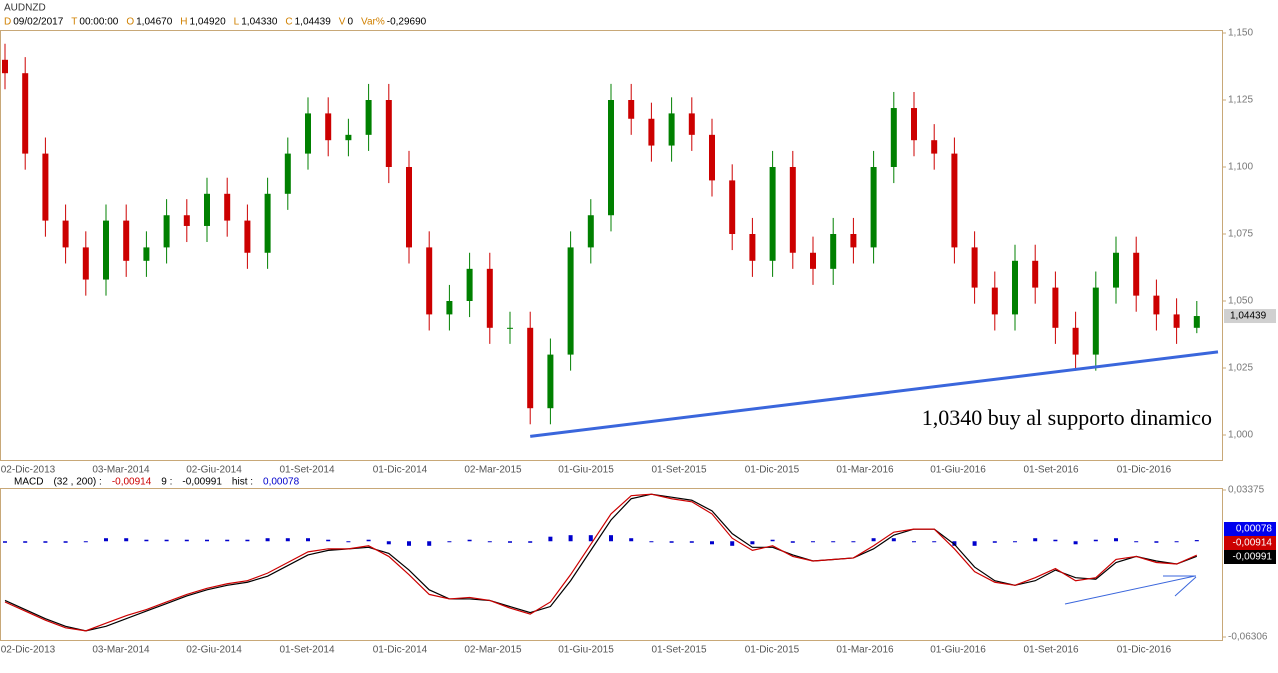  What do you see at coordinates (1240, 167) in the screenshot?
I see `y-tick-label: 1,100` at bounding box center [1240, 167].